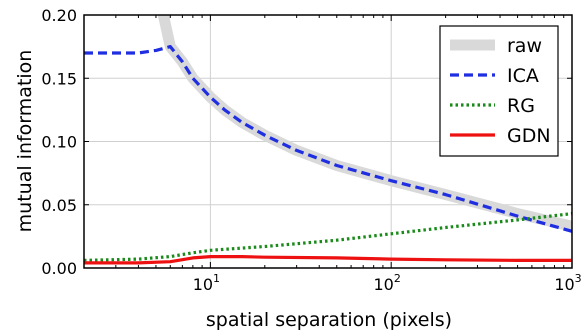 This screenshot has height=333, width=584. Describe the element at coordinates (567, 283) in the screenshot. I see `x-tick-label: 10³` at that location.